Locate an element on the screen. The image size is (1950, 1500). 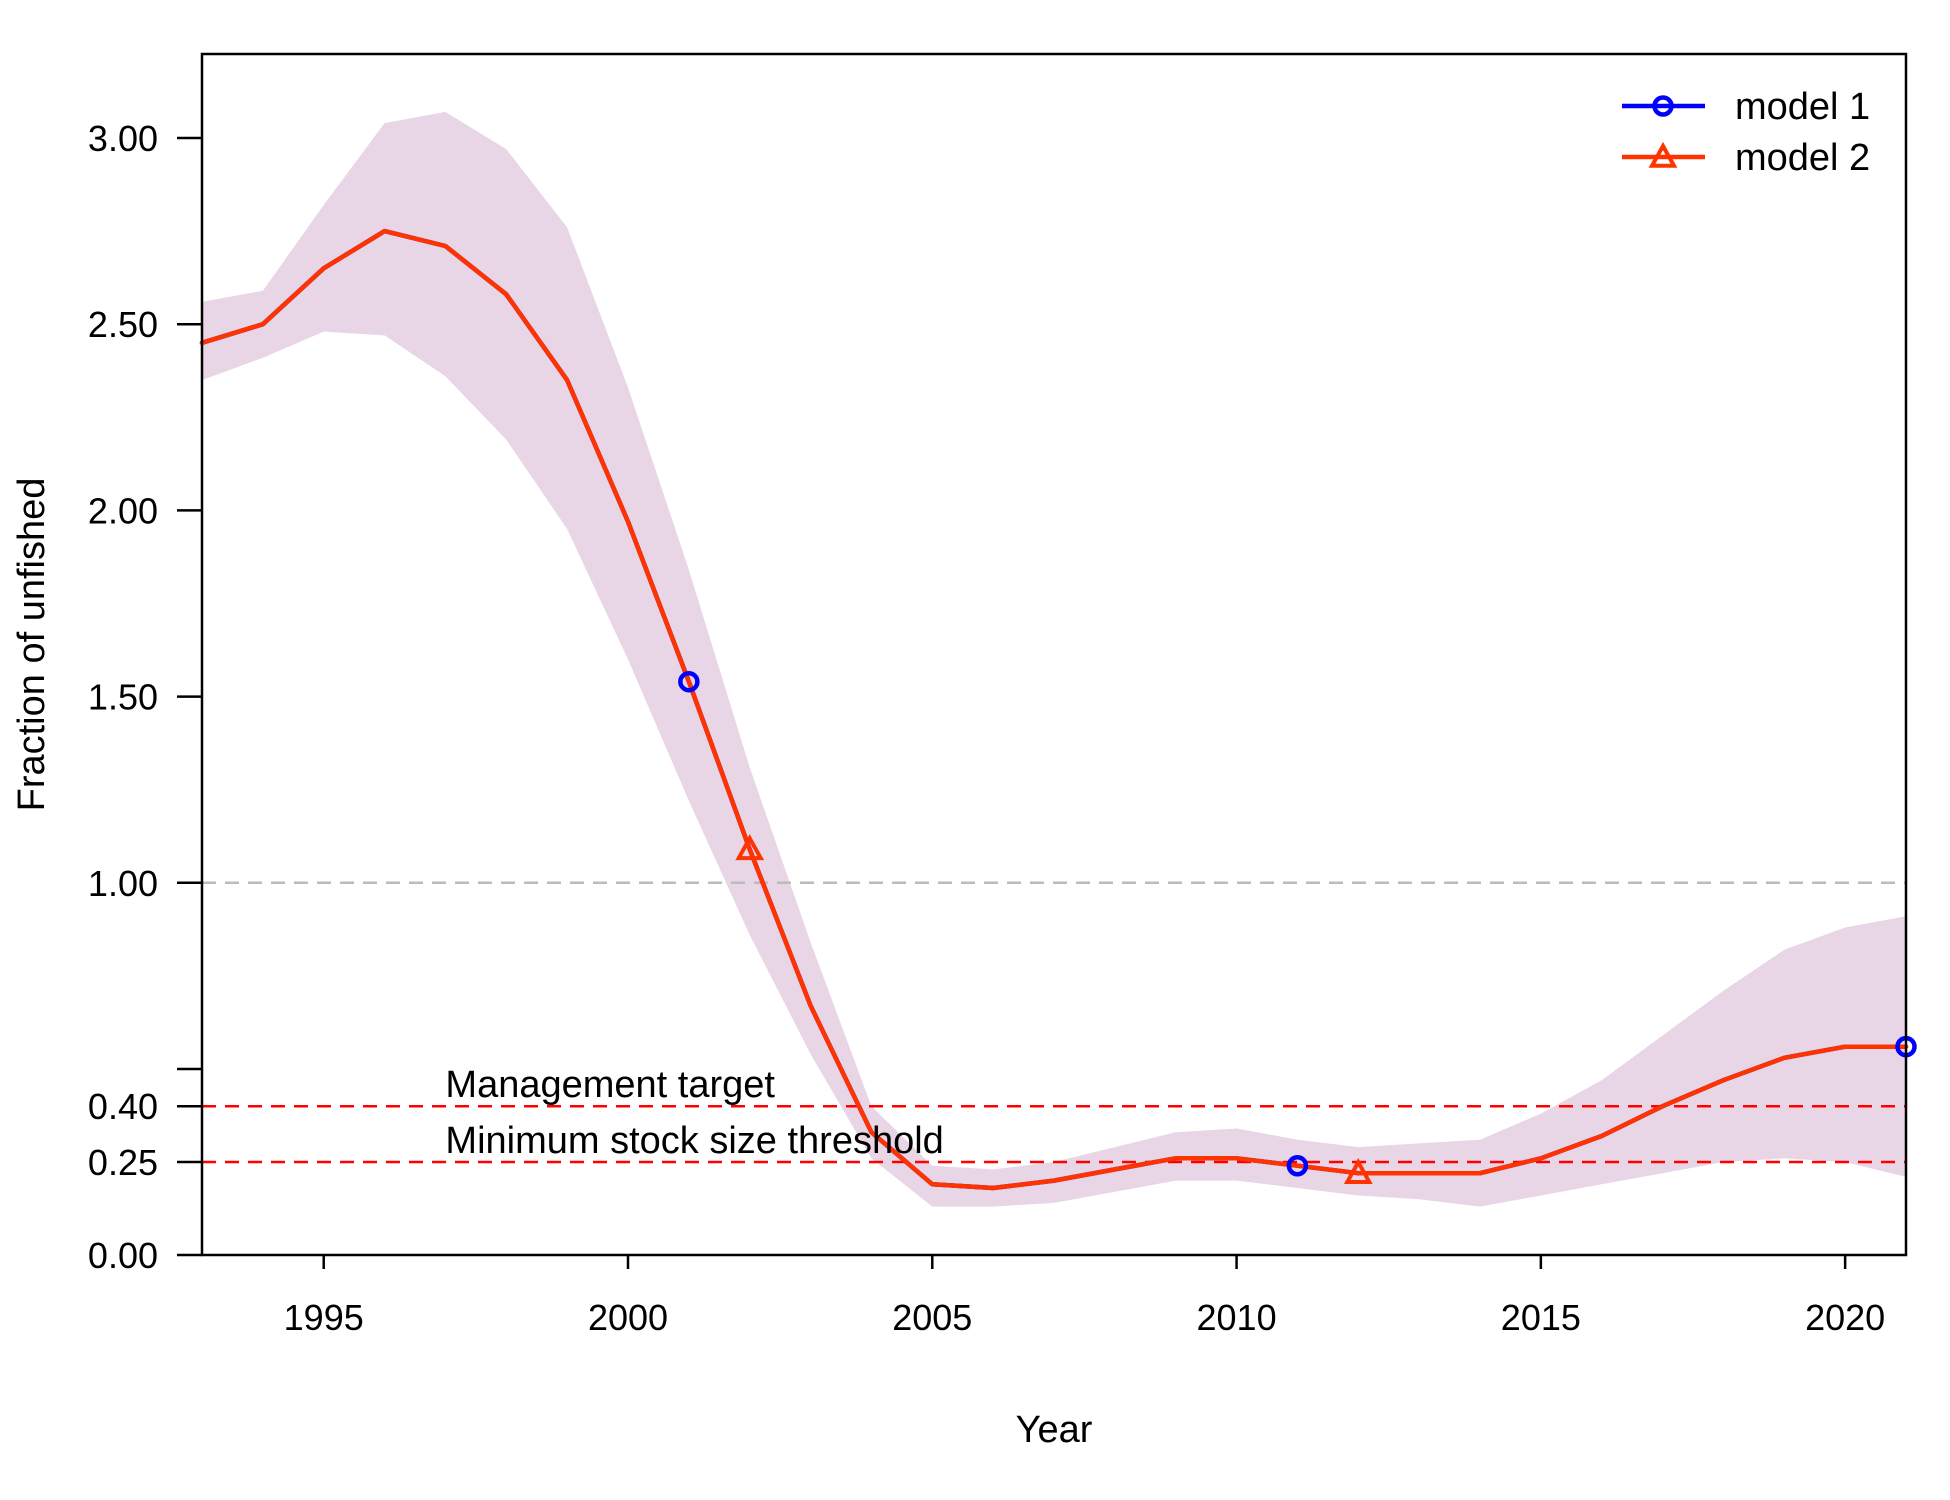
legend: model 1 model 2 is located at coordinates (1746, 132).